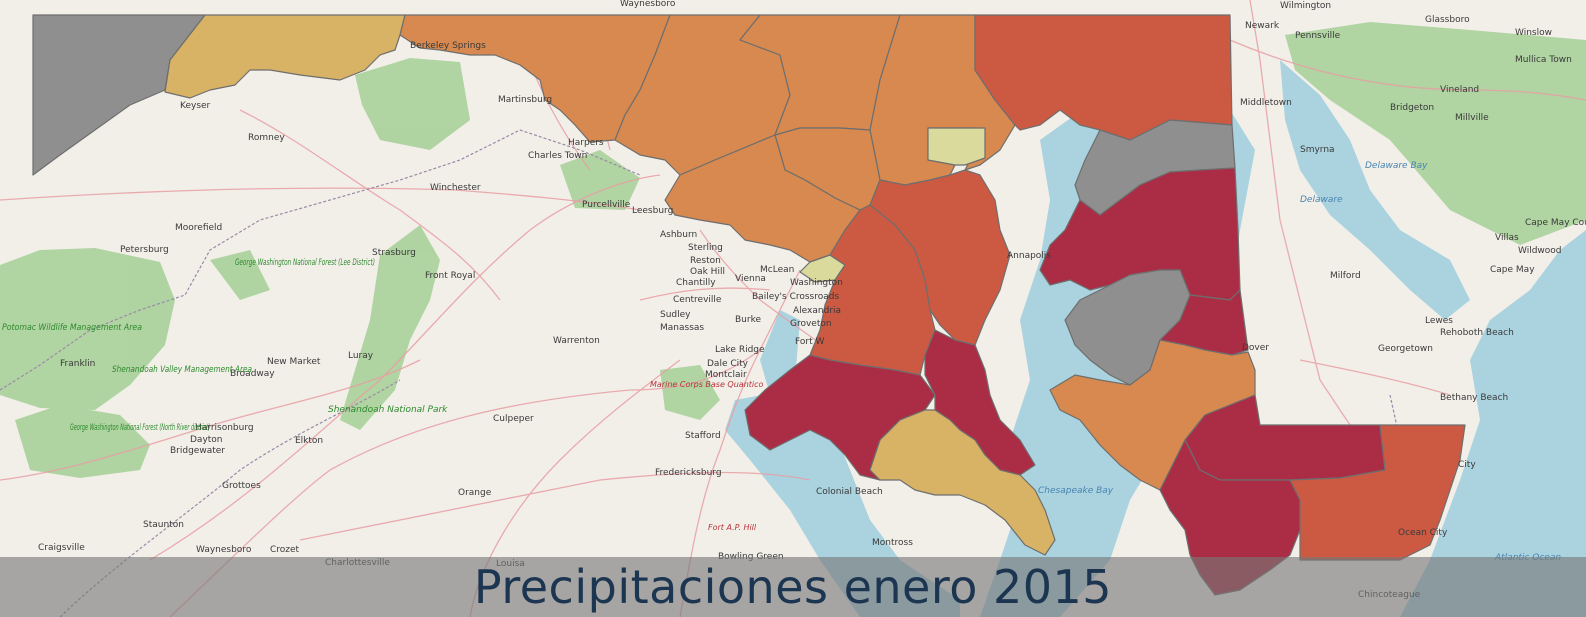 The width and height of the screenshot is (1586, 617). Describe the element at coordinates (61, 548) in the screenshot. I see `place-label: Craigsville` at that location.